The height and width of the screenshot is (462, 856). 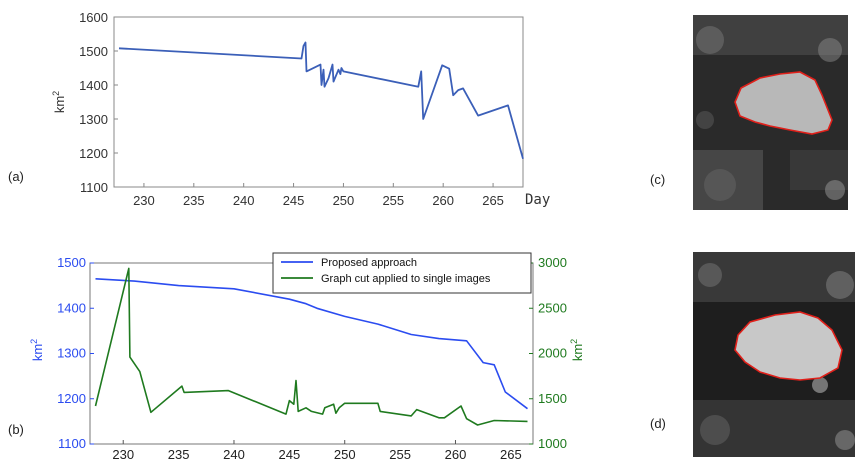 What do you see at coordinates (658, 423) in the screenshot?
I see `panel-label-d: (d)` at bounding box center [658, 423].